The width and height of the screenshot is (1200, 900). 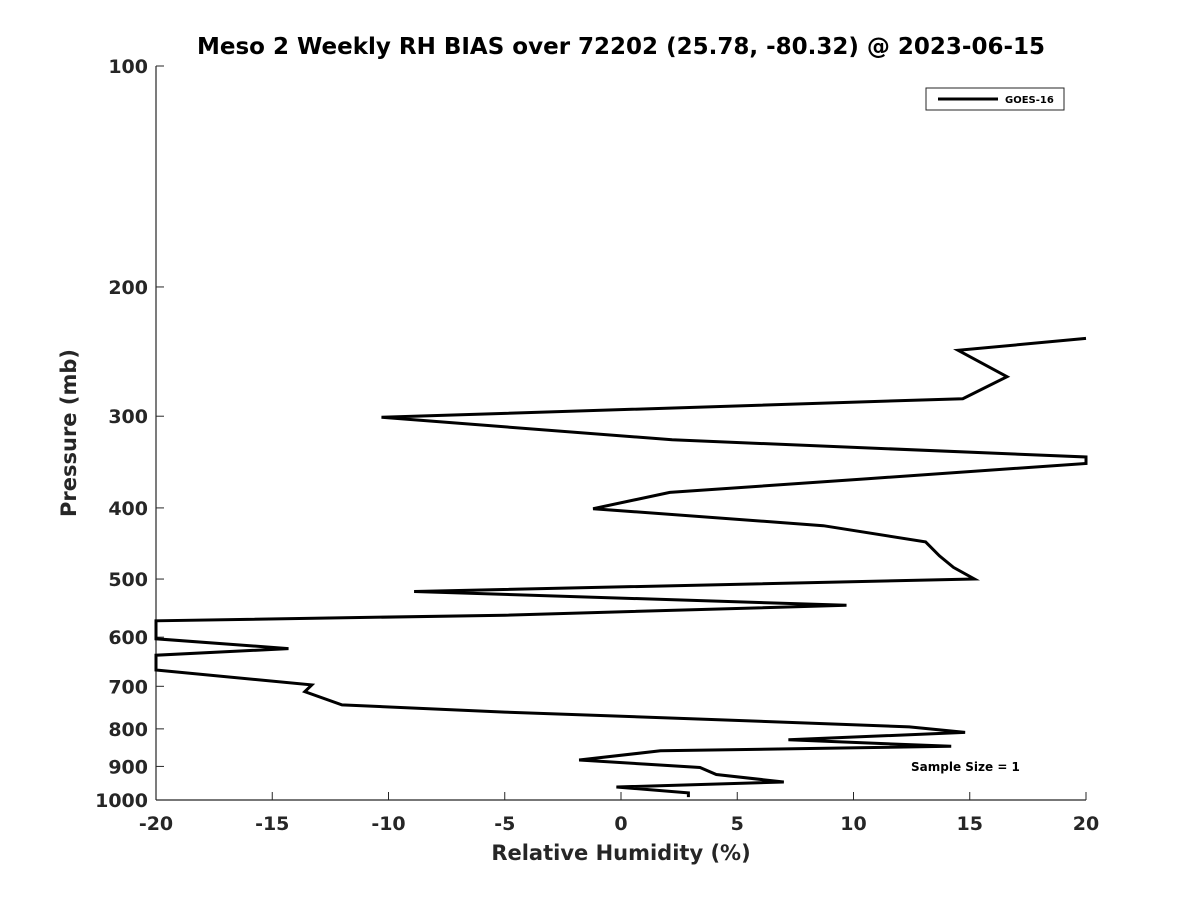 I want to click on y-tick-label: 100, so click(x=128, y=67).